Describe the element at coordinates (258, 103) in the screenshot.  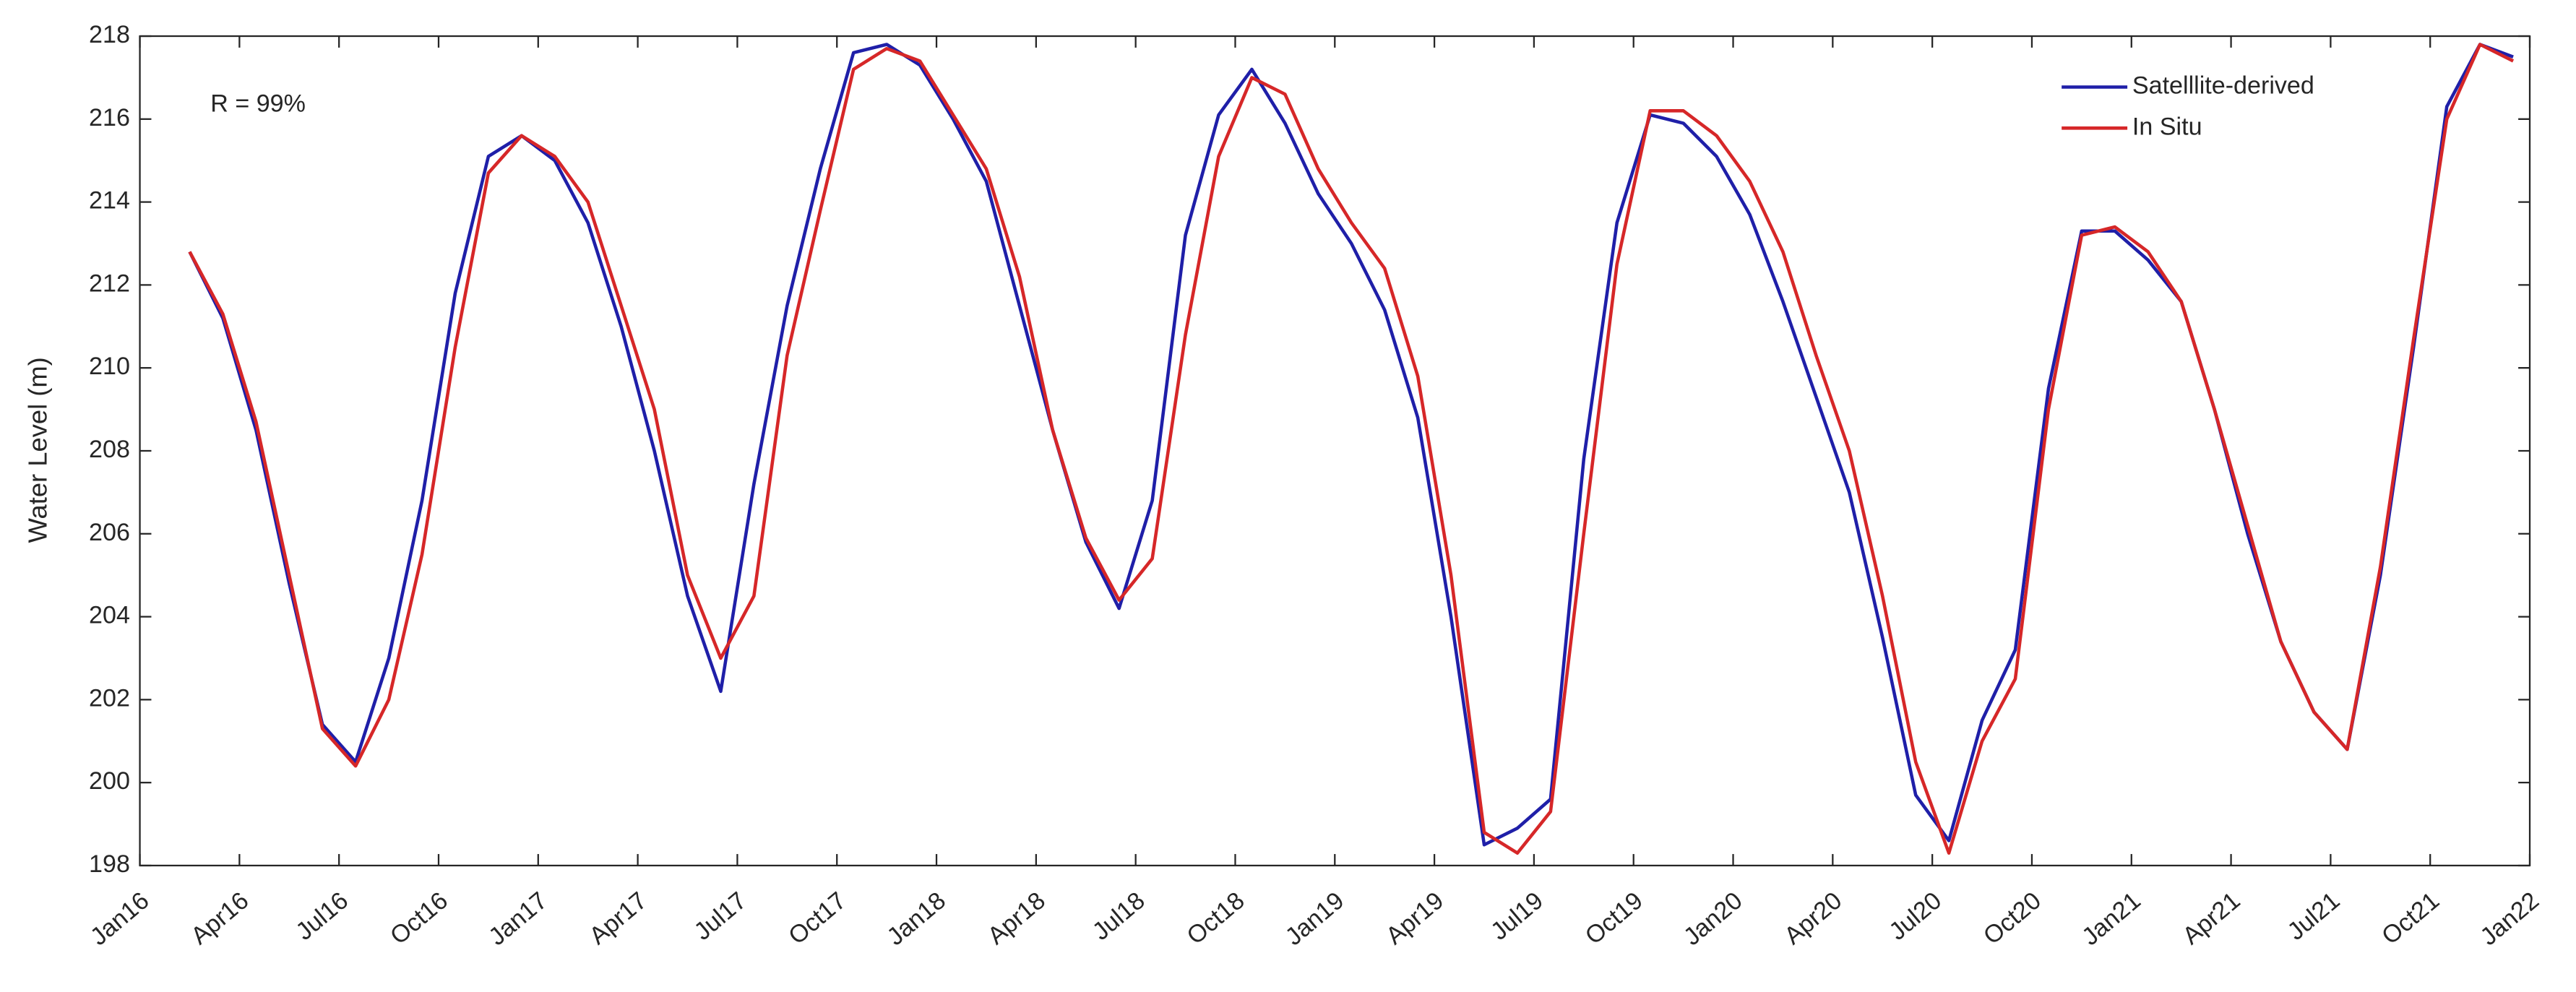
I see `annotation: R = 99%` at that location.